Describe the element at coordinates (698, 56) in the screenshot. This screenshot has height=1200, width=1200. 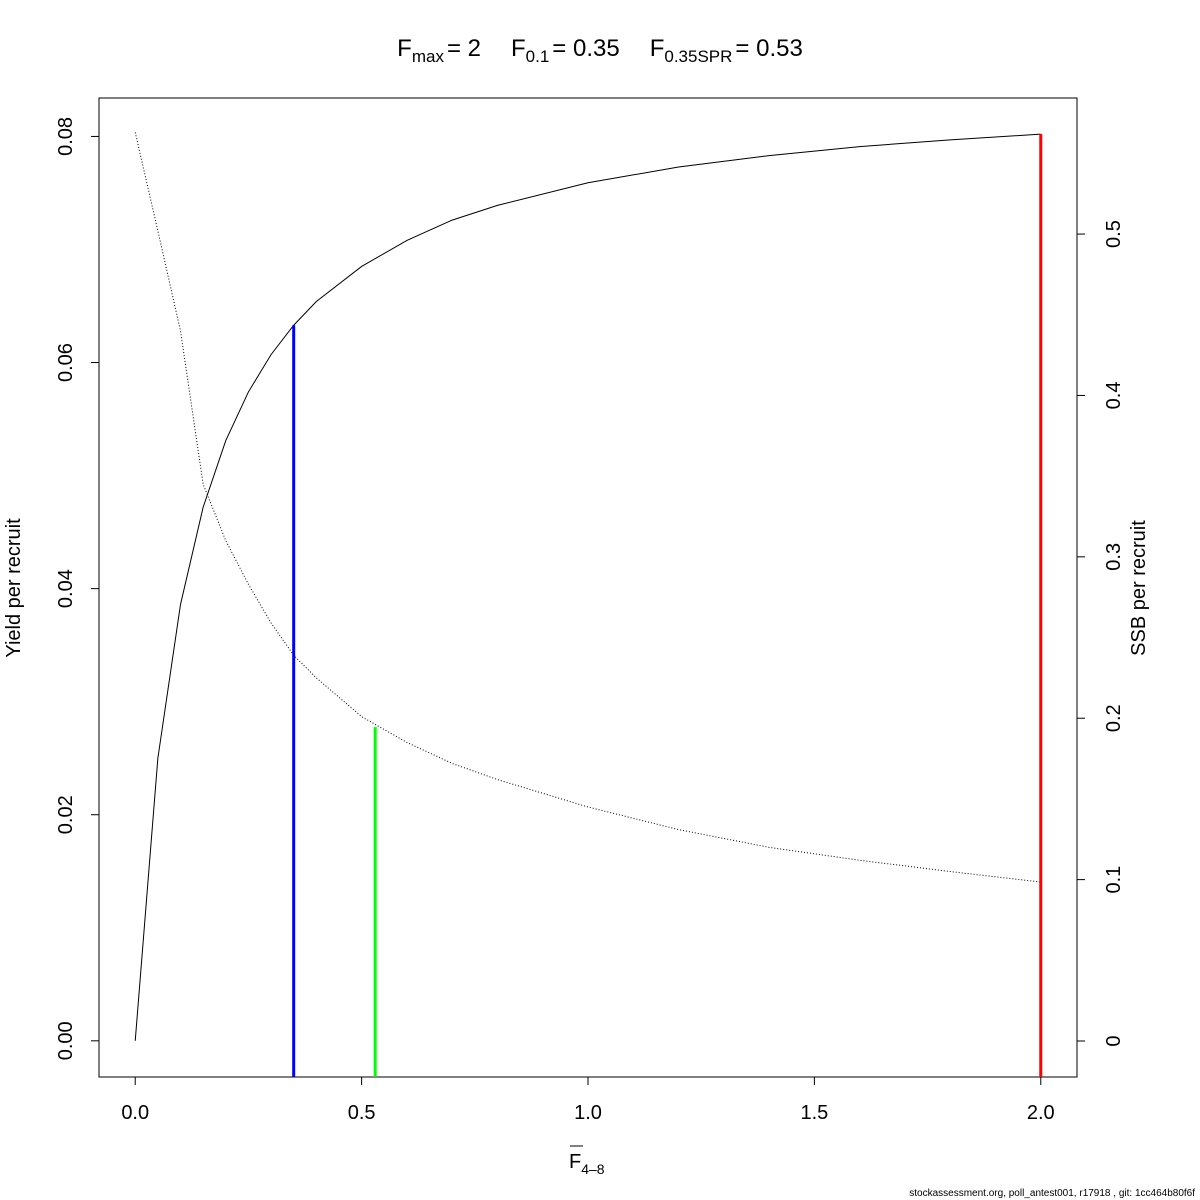
I see `title-sub: 0.35SPR` at that location.